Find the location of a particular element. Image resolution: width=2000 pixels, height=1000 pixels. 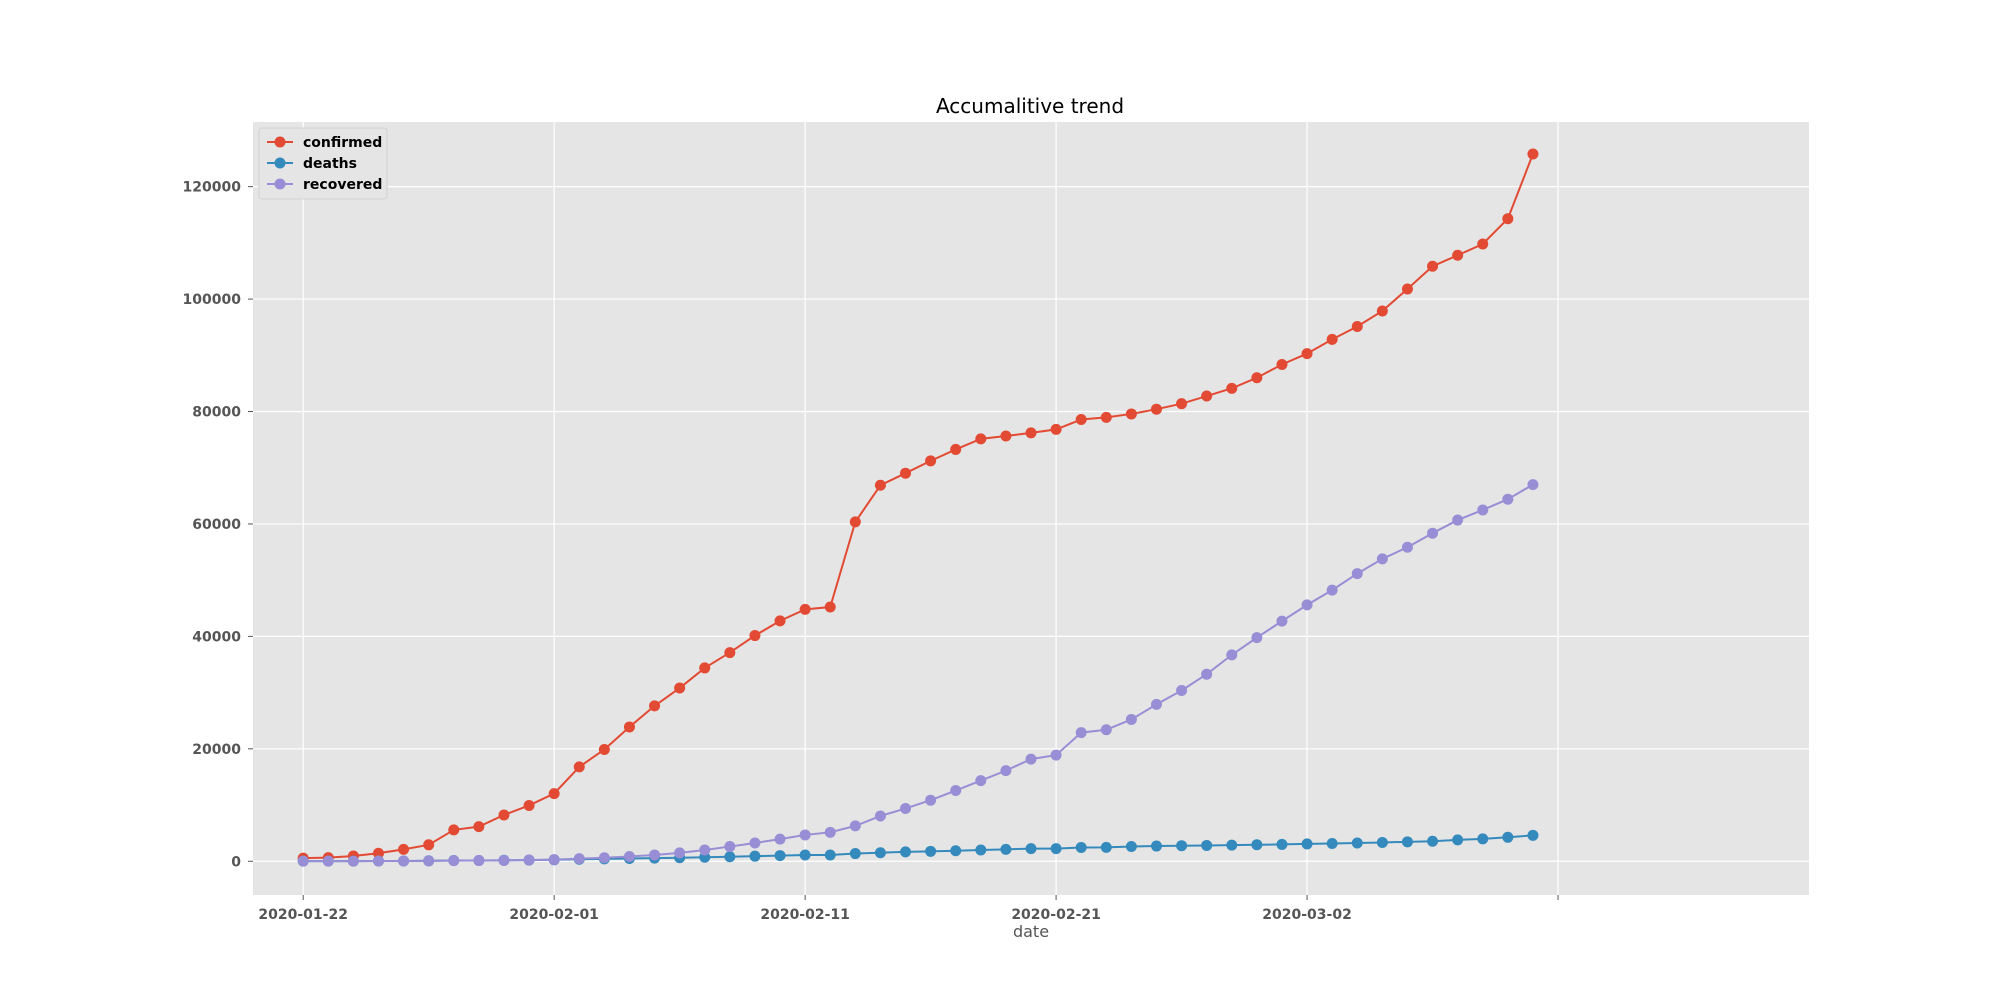

legend: confirmed deaths recovered is located at coordinates (323, 163).